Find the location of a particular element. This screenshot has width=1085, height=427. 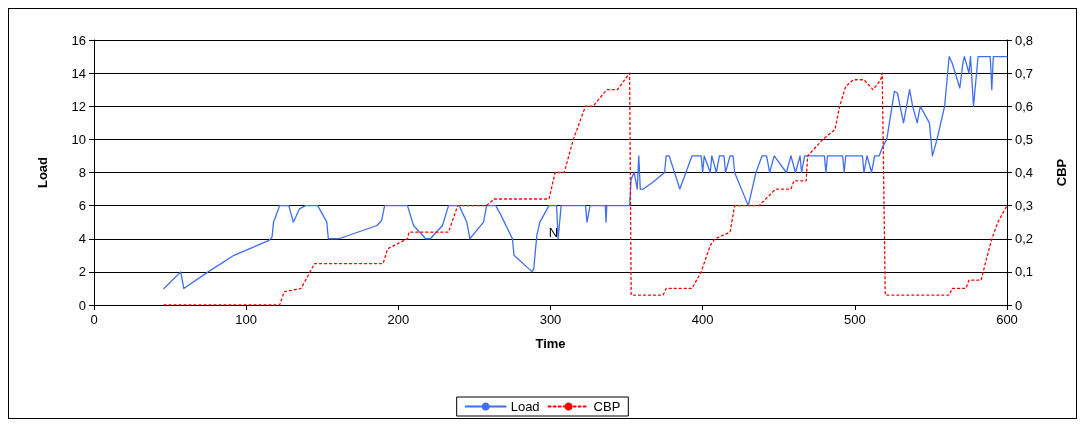

y2-tick-label: 0,6 is located at coordinates (1024, 106).